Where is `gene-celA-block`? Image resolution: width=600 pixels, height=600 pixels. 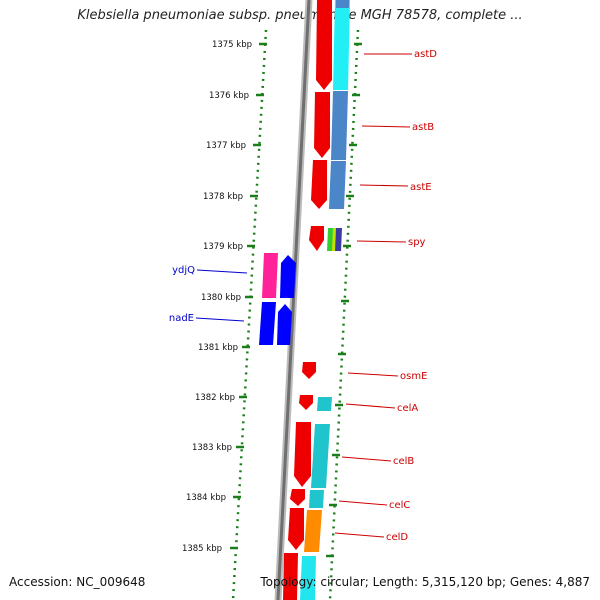
gene-celA-block is located at coordinates (324, 404).